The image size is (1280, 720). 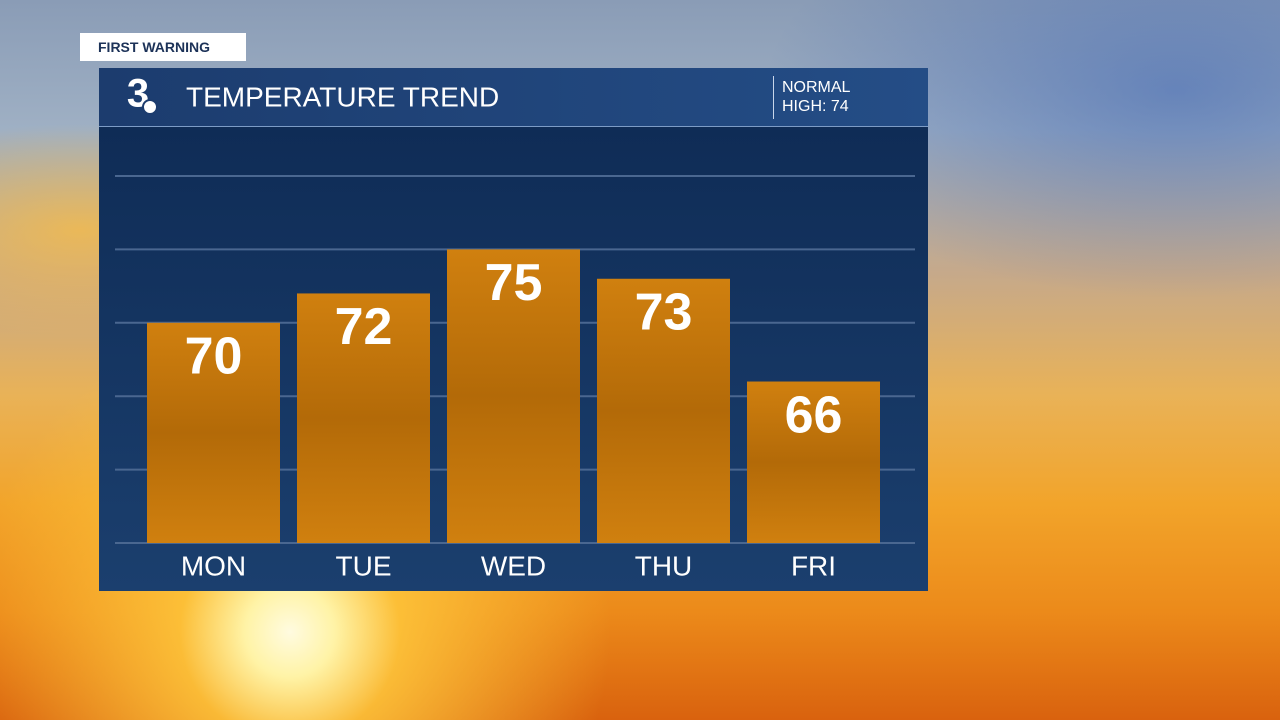 I want to click on x-tick-label: THU, so click(x=664, y=565).